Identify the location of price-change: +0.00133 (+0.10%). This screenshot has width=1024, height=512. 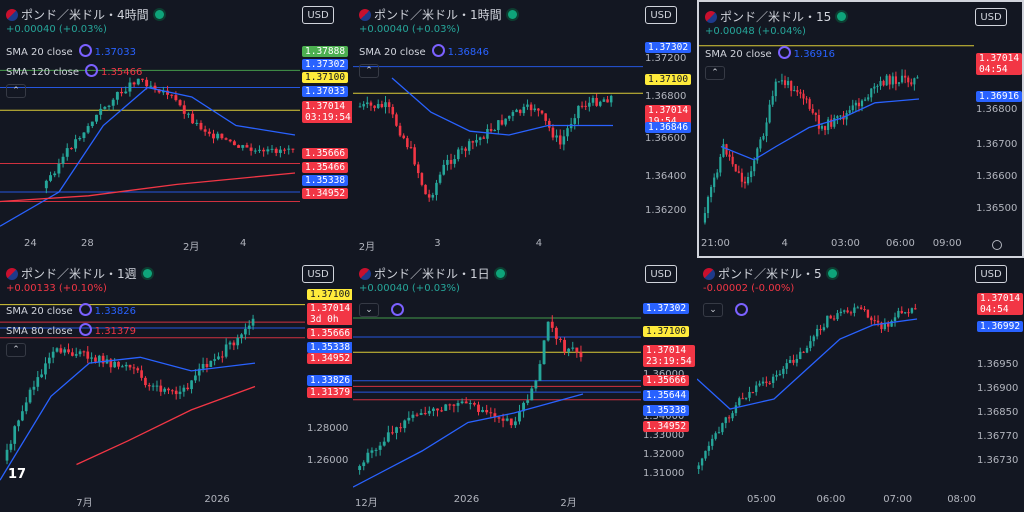
(56, 288).